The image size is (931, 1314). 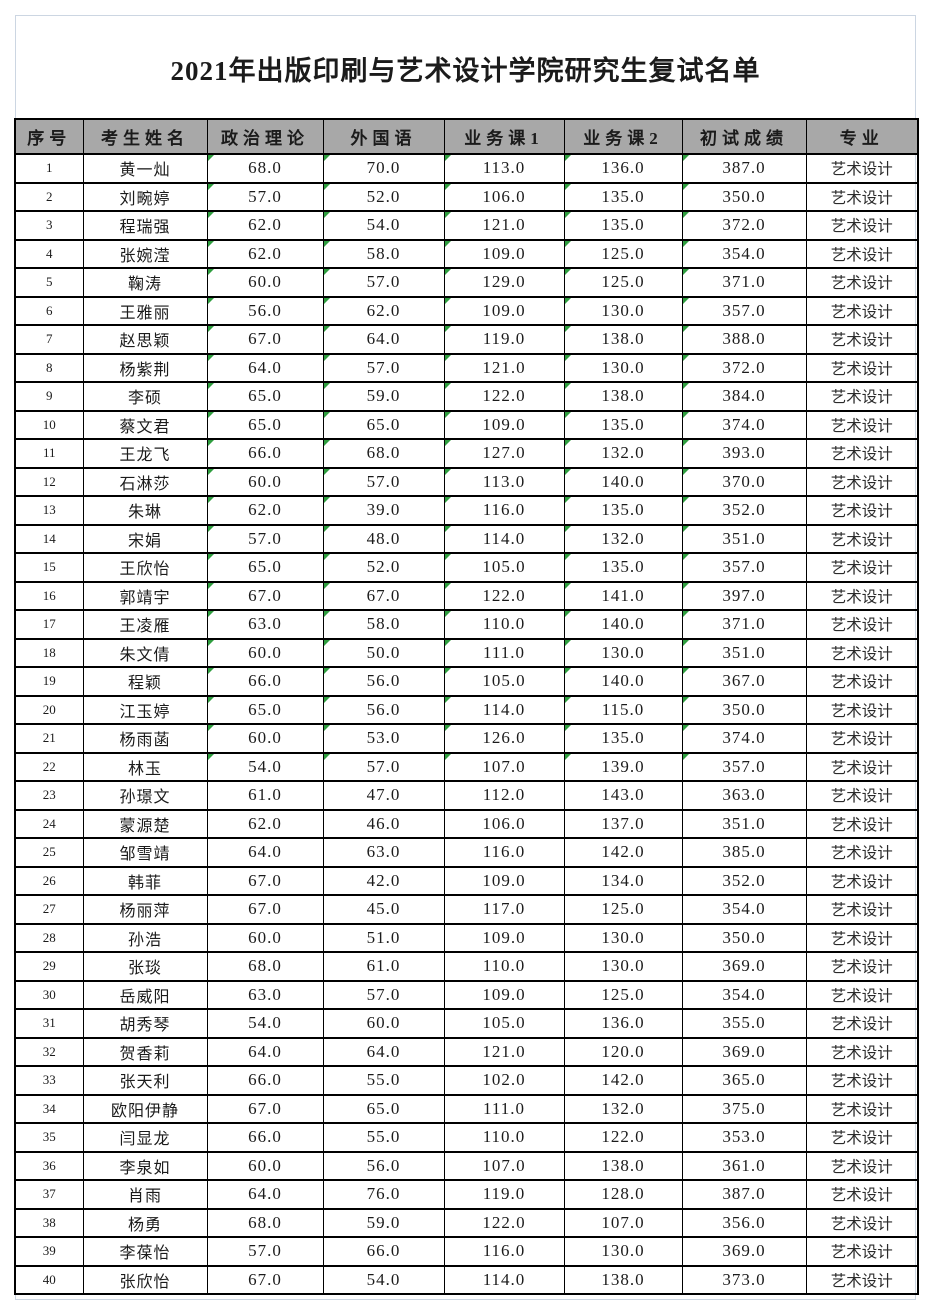 What do you see at coordinates (744, 196) in the screenshot?
I see `cell-total-score: 350.0` at bounding box center [744, 196].